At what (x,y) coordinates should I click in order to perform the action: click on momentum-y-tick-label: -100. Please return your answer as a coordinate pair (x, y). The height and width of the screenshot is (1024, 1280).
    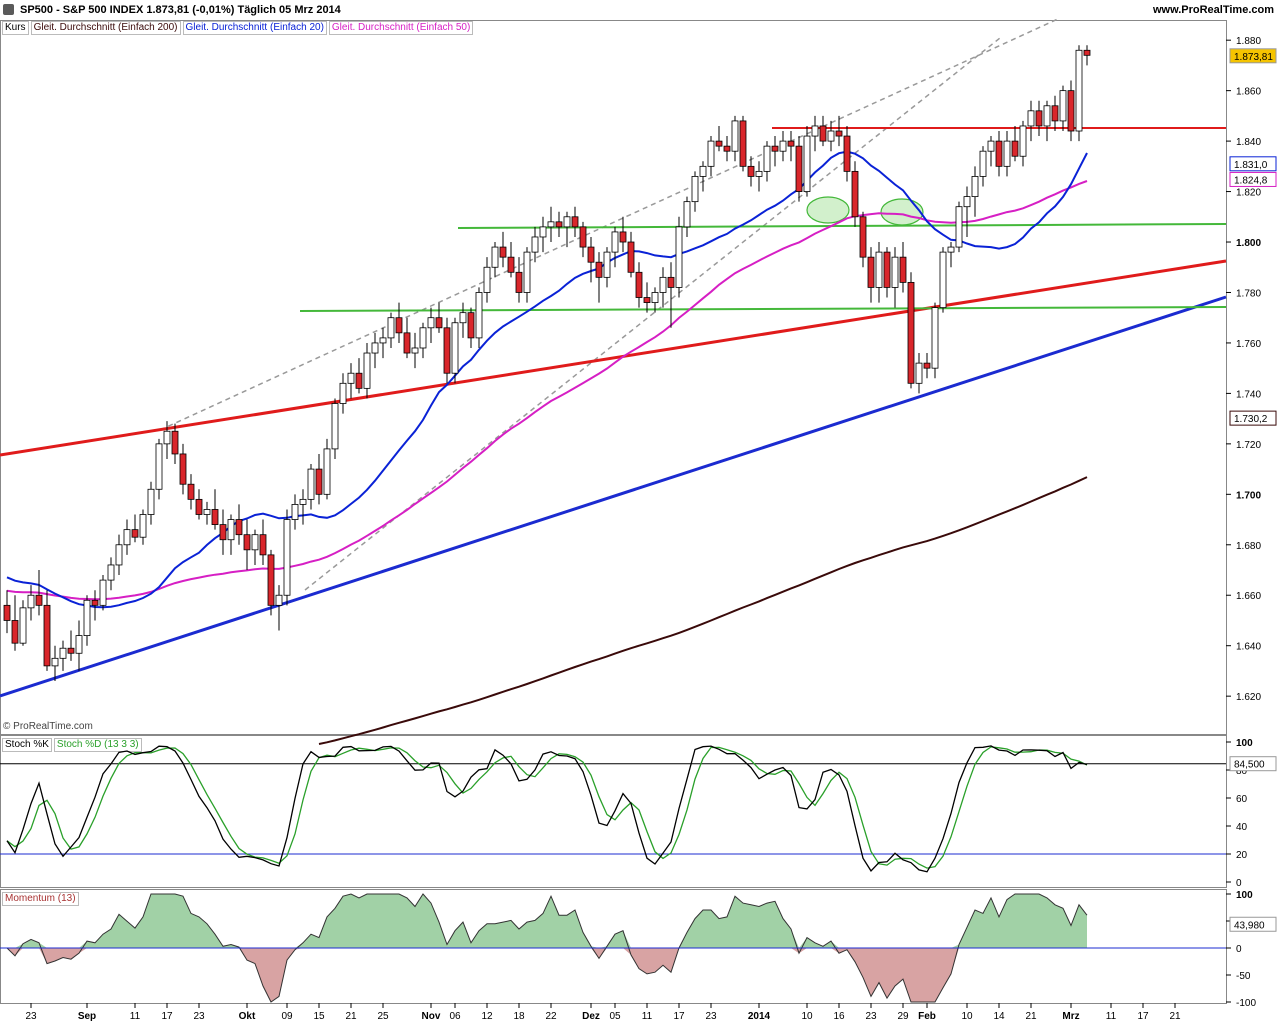
    Looking at the image, I should click on (1246, 1003).